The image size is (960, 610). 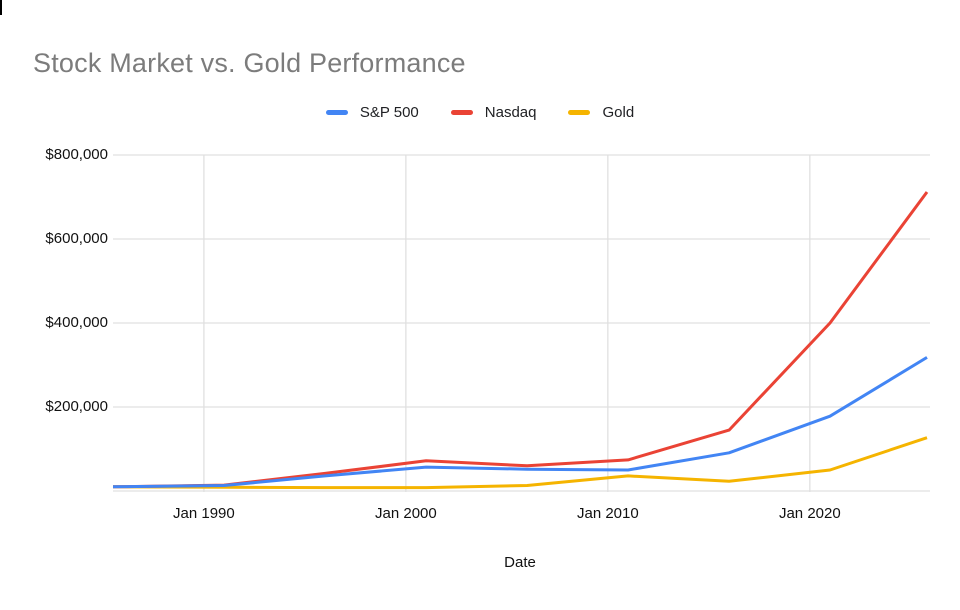 What do you see at coordinates (809, 513) in the screenshot?
I see `x-axis-label: Jan 2020` at bounding box center [809, 513].